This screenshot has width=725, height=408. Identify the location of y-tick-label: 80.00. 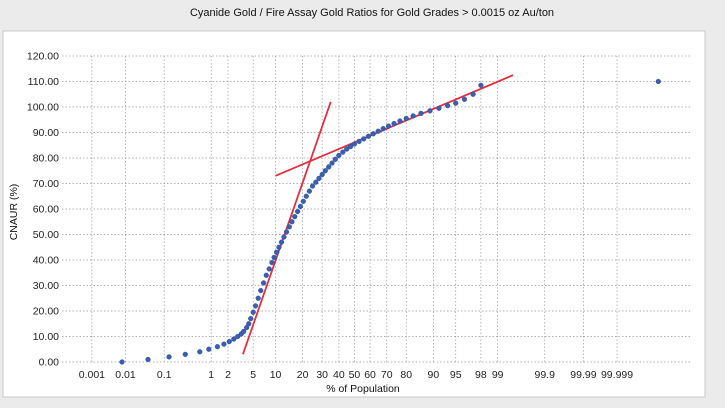
(46, 159).